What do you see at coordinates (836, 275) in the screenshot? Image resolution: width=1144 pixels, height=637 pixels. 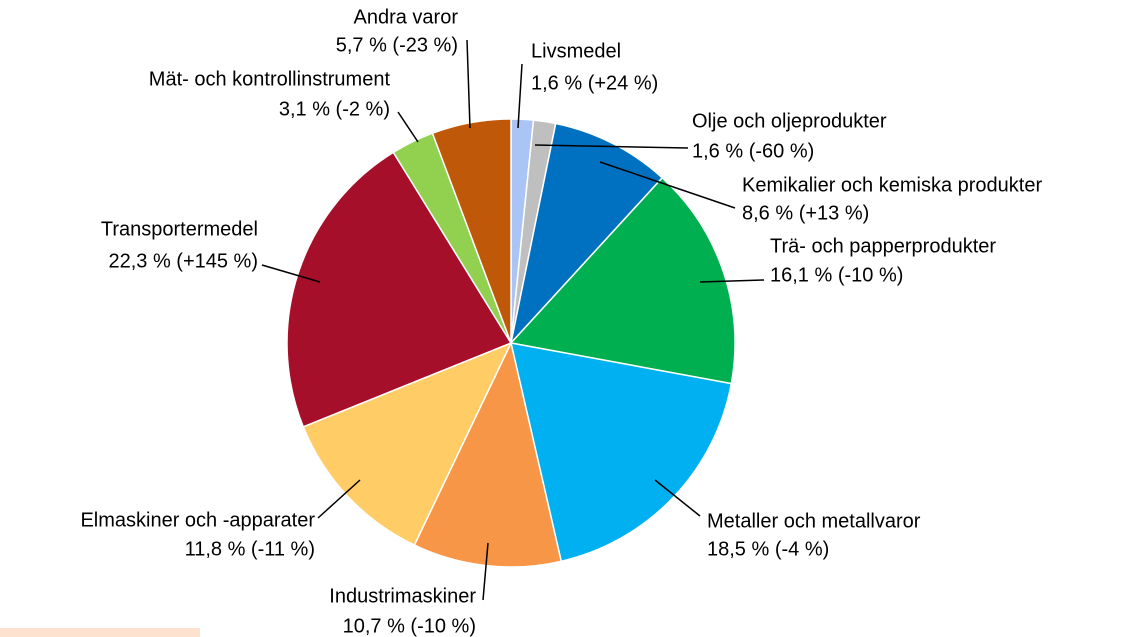 I see `value-label: 16,1 % (-10 %)` at bounding box center [836, 275].